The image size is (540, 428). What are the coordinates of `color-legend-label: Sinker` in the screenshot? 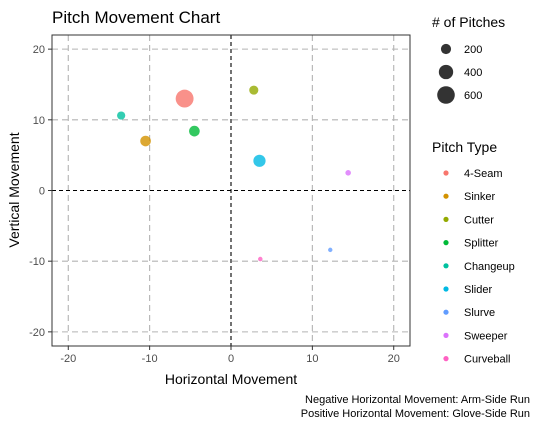 It's located at (480, 197).